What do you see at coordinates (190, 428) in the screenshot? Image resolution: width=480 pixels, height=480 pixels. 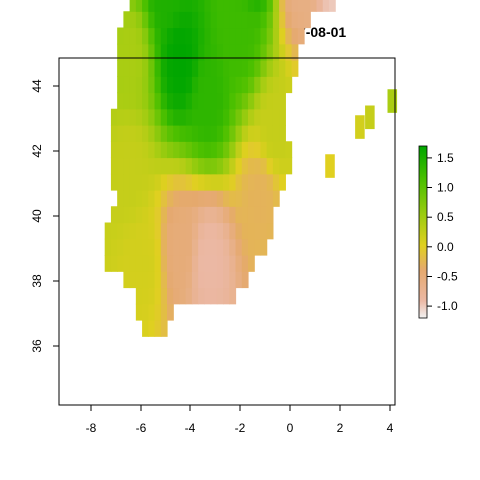 I see `x-tick-label: -4` at bounding box center [190, 428].